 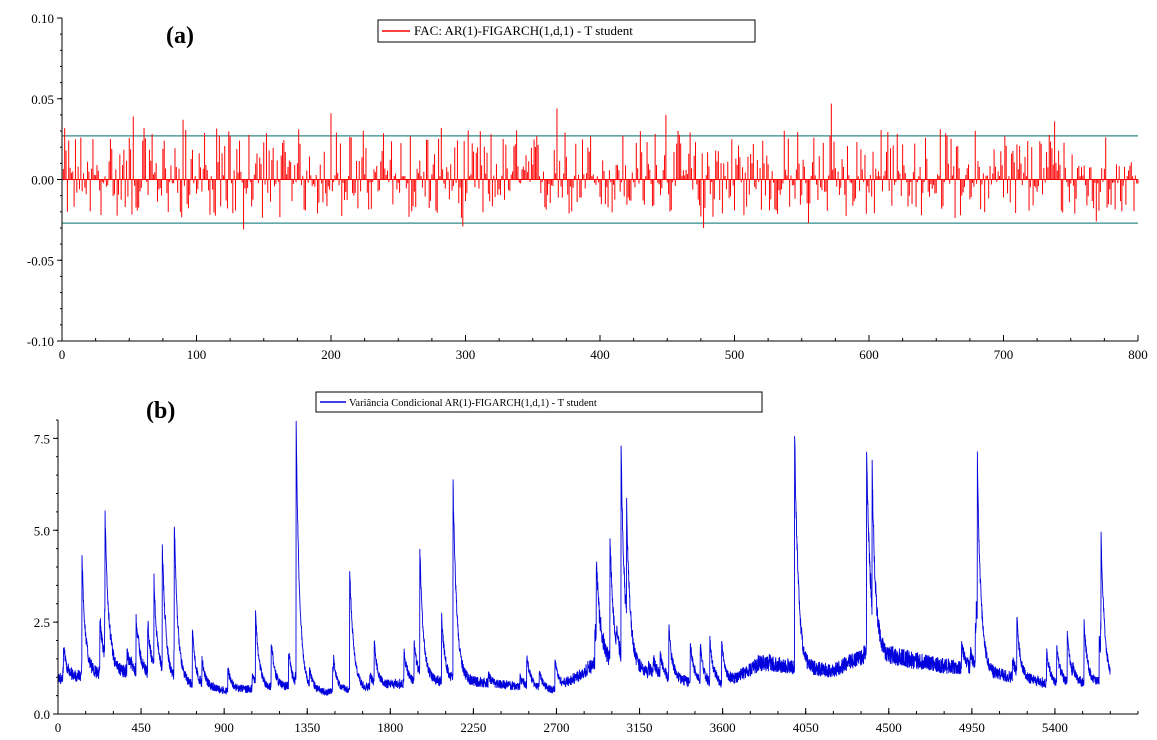 What do you see at coordinates (197, 354) in the screenshot?
I see `x-tick-label-a: 100` at bounding box center [197, 354].